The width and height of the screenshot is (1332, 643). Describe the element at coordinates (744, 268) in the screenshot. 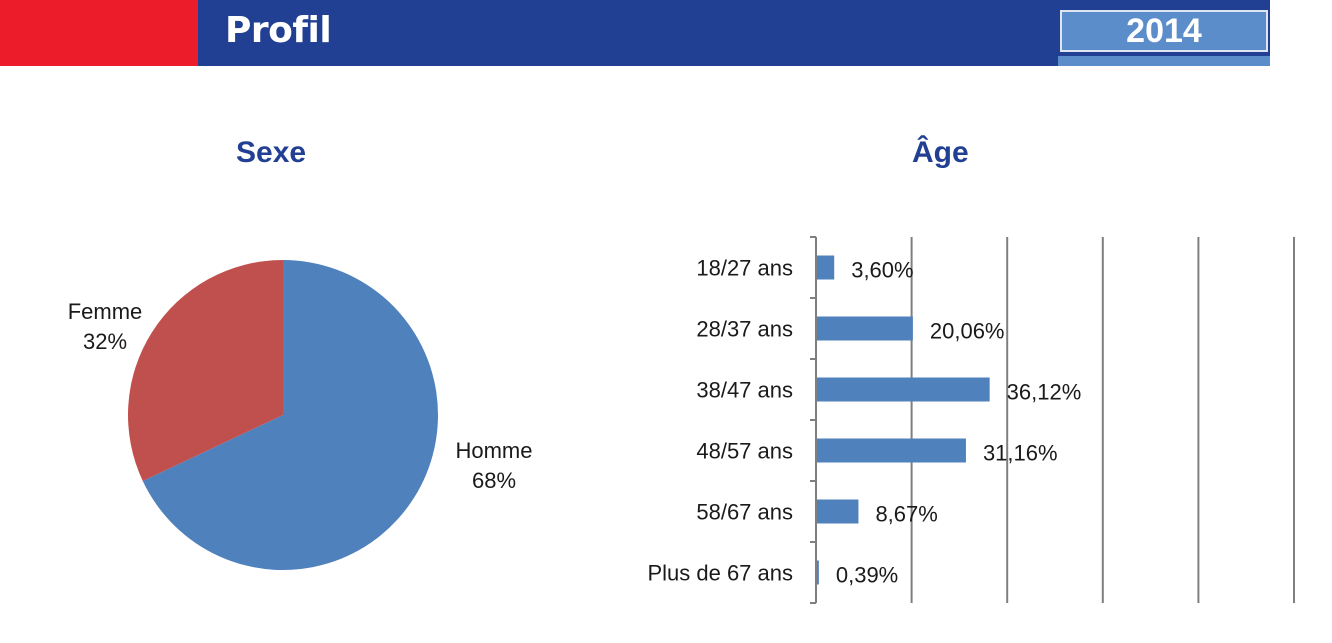

I see `y-tick-label: 18/27 ans` at that location.